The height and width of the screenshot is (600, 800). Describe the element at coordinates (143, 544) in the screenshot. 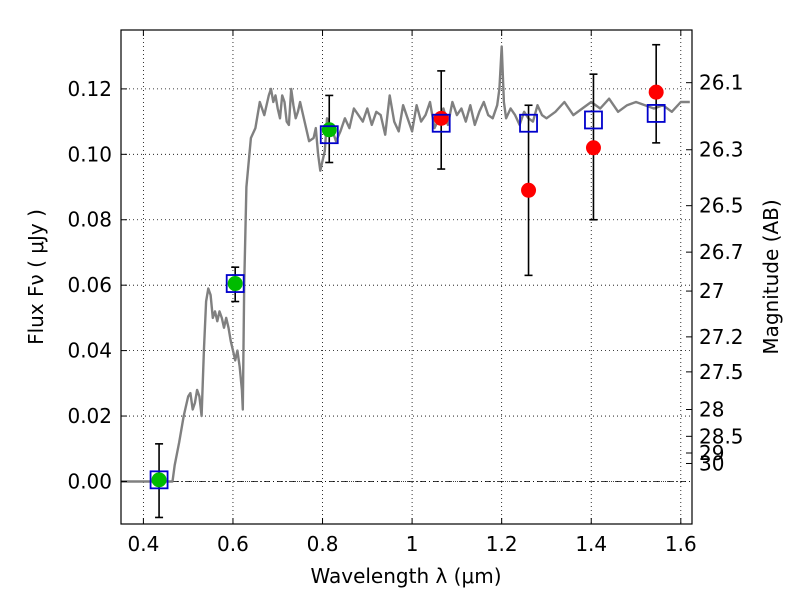

I see `x-tick-label: 0.4` at that location.